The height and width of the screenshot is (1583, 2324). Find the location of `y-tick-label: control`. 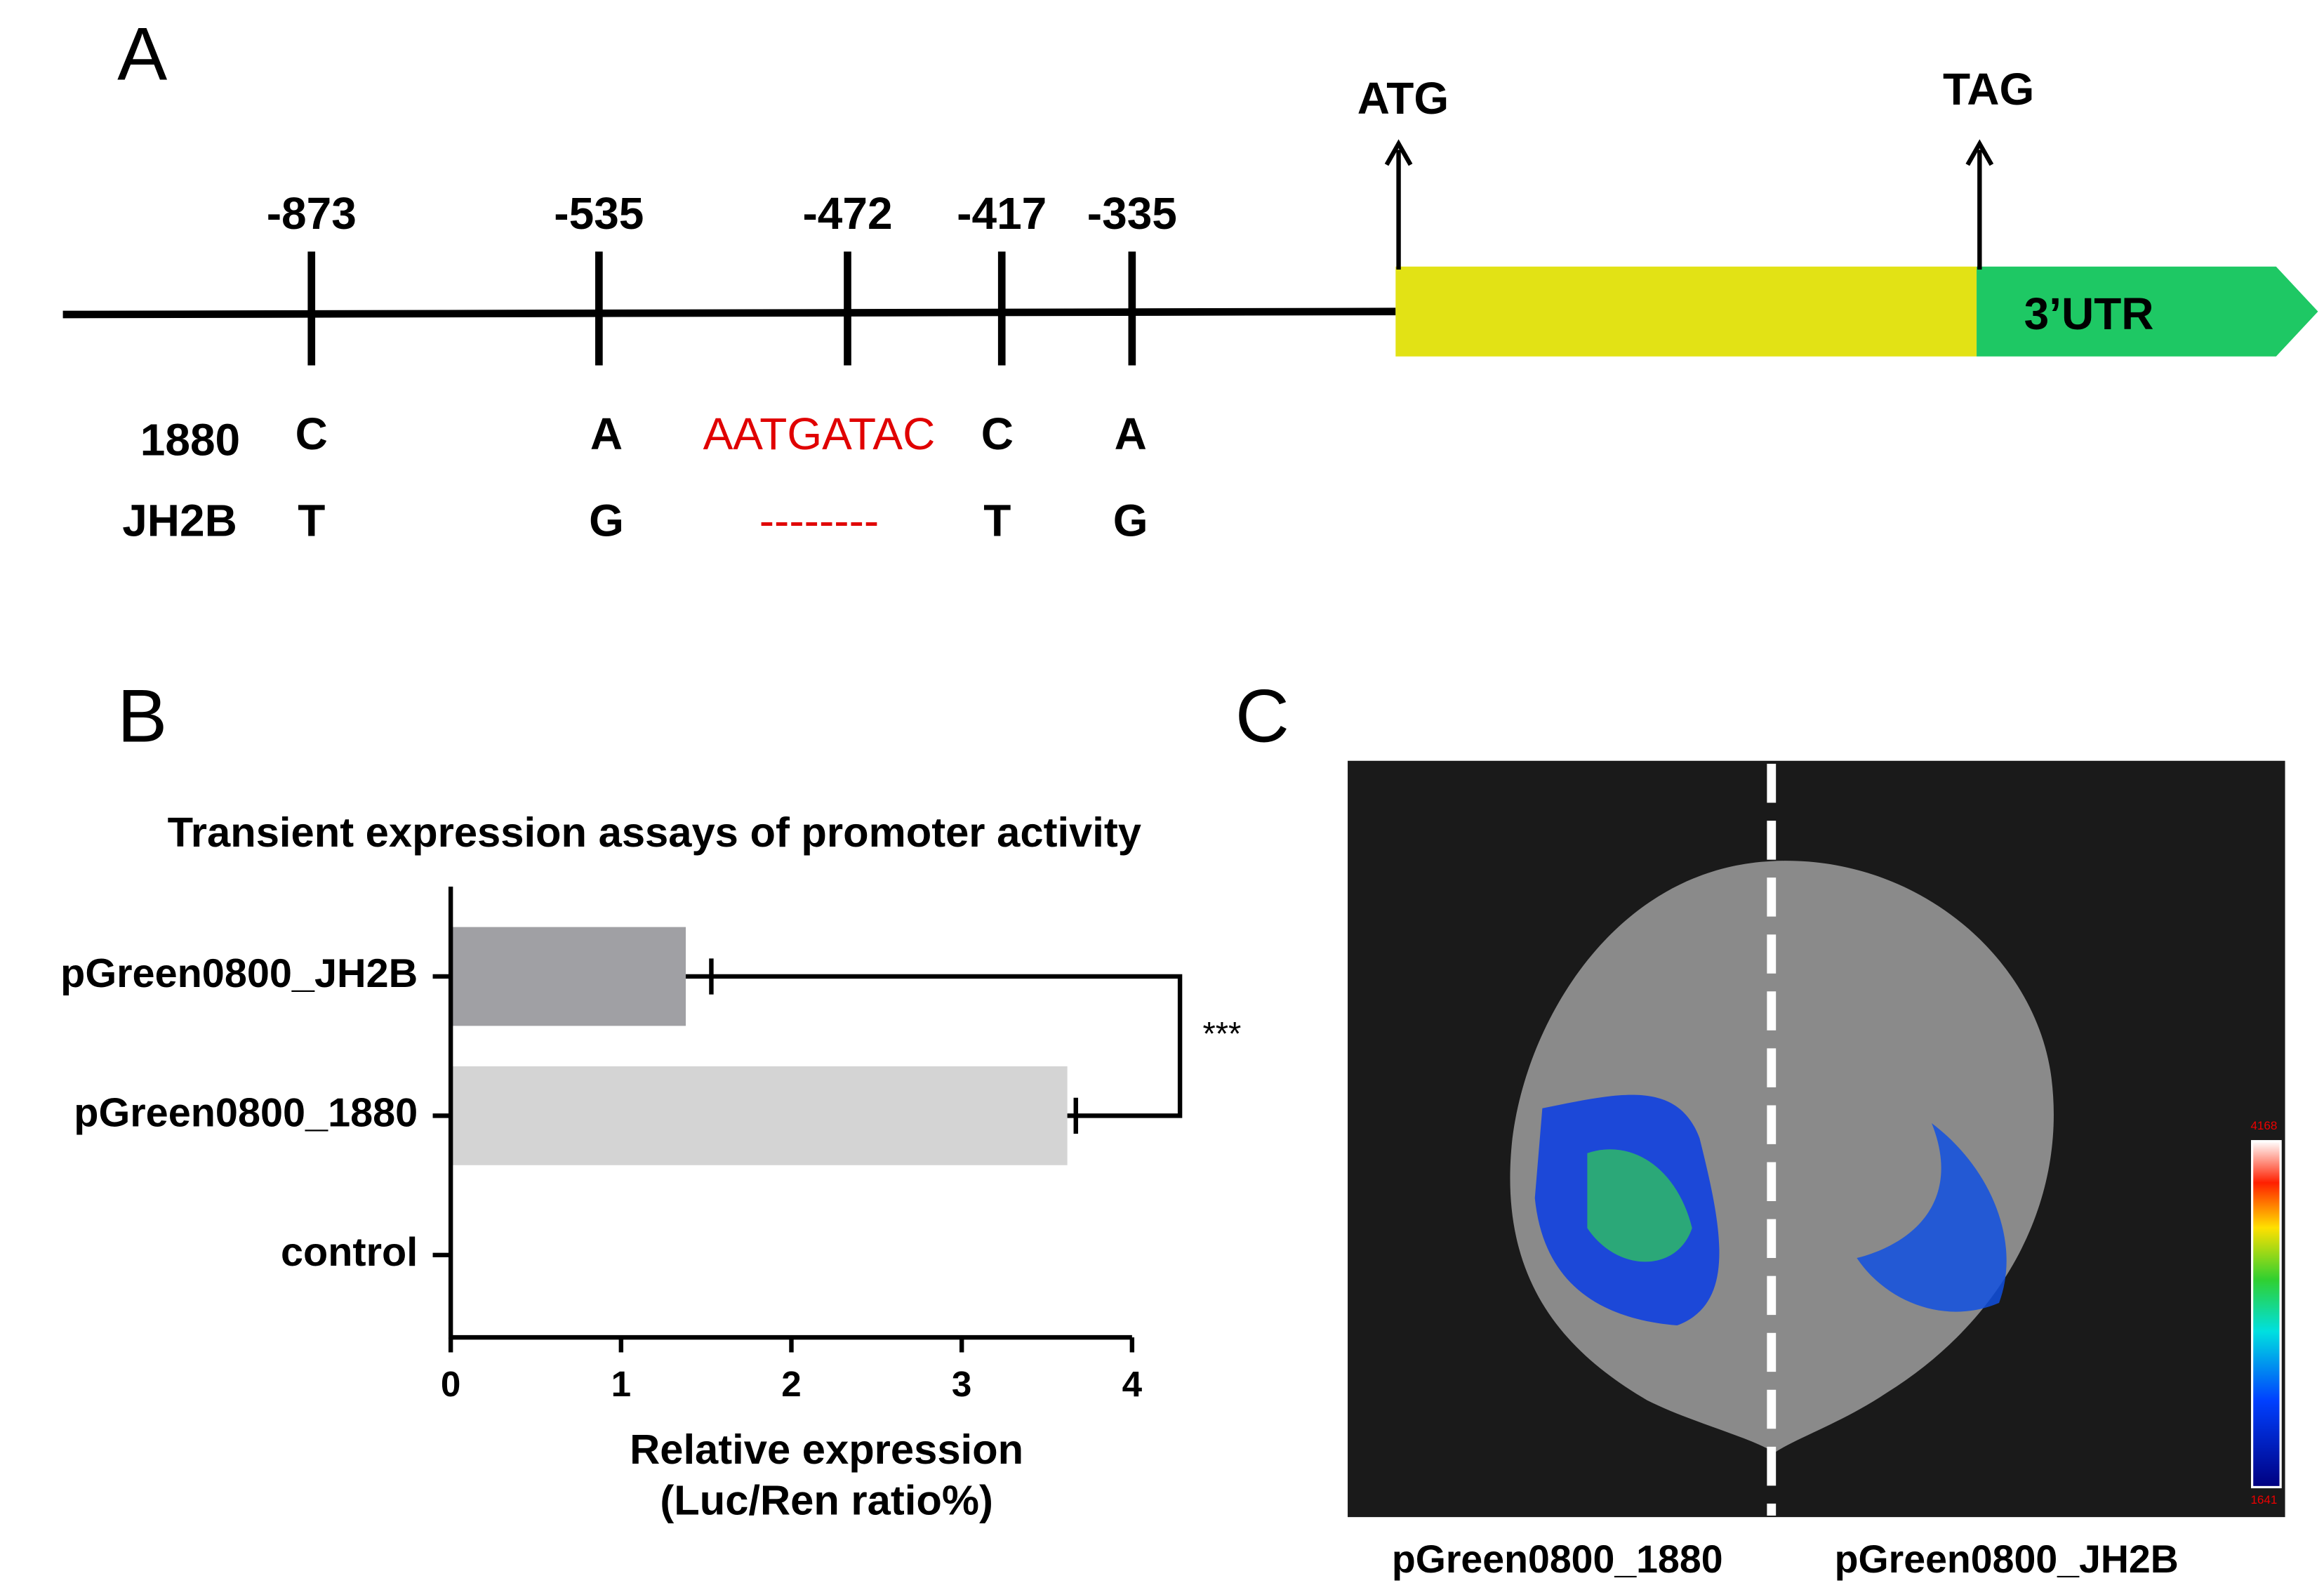

y-tick-label: control is located at coordinates (349, 1252).